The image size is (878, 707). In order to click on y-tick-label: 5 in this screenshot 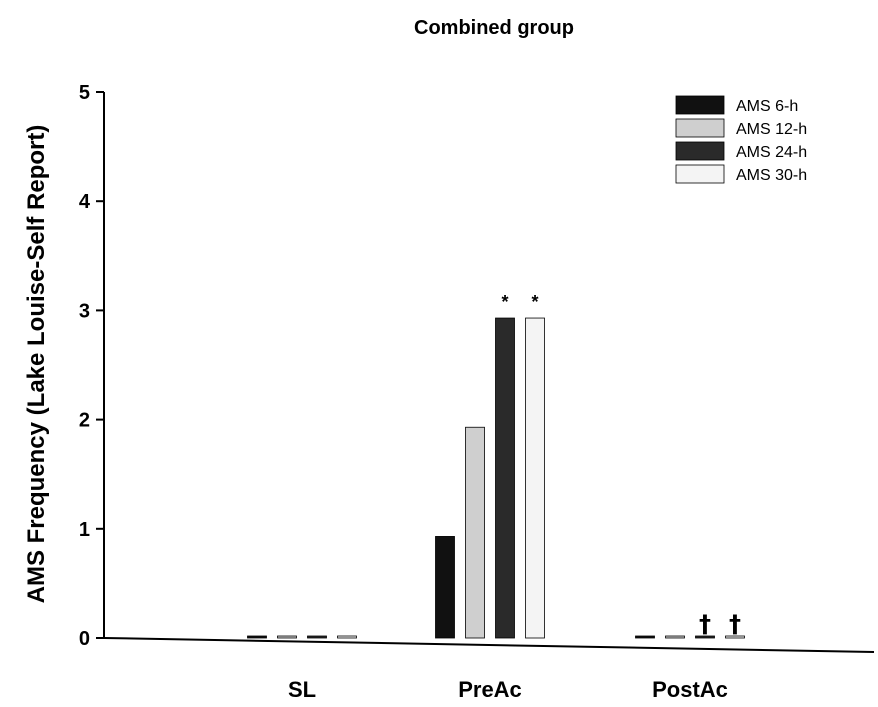, I will do `click(84, 93)`.